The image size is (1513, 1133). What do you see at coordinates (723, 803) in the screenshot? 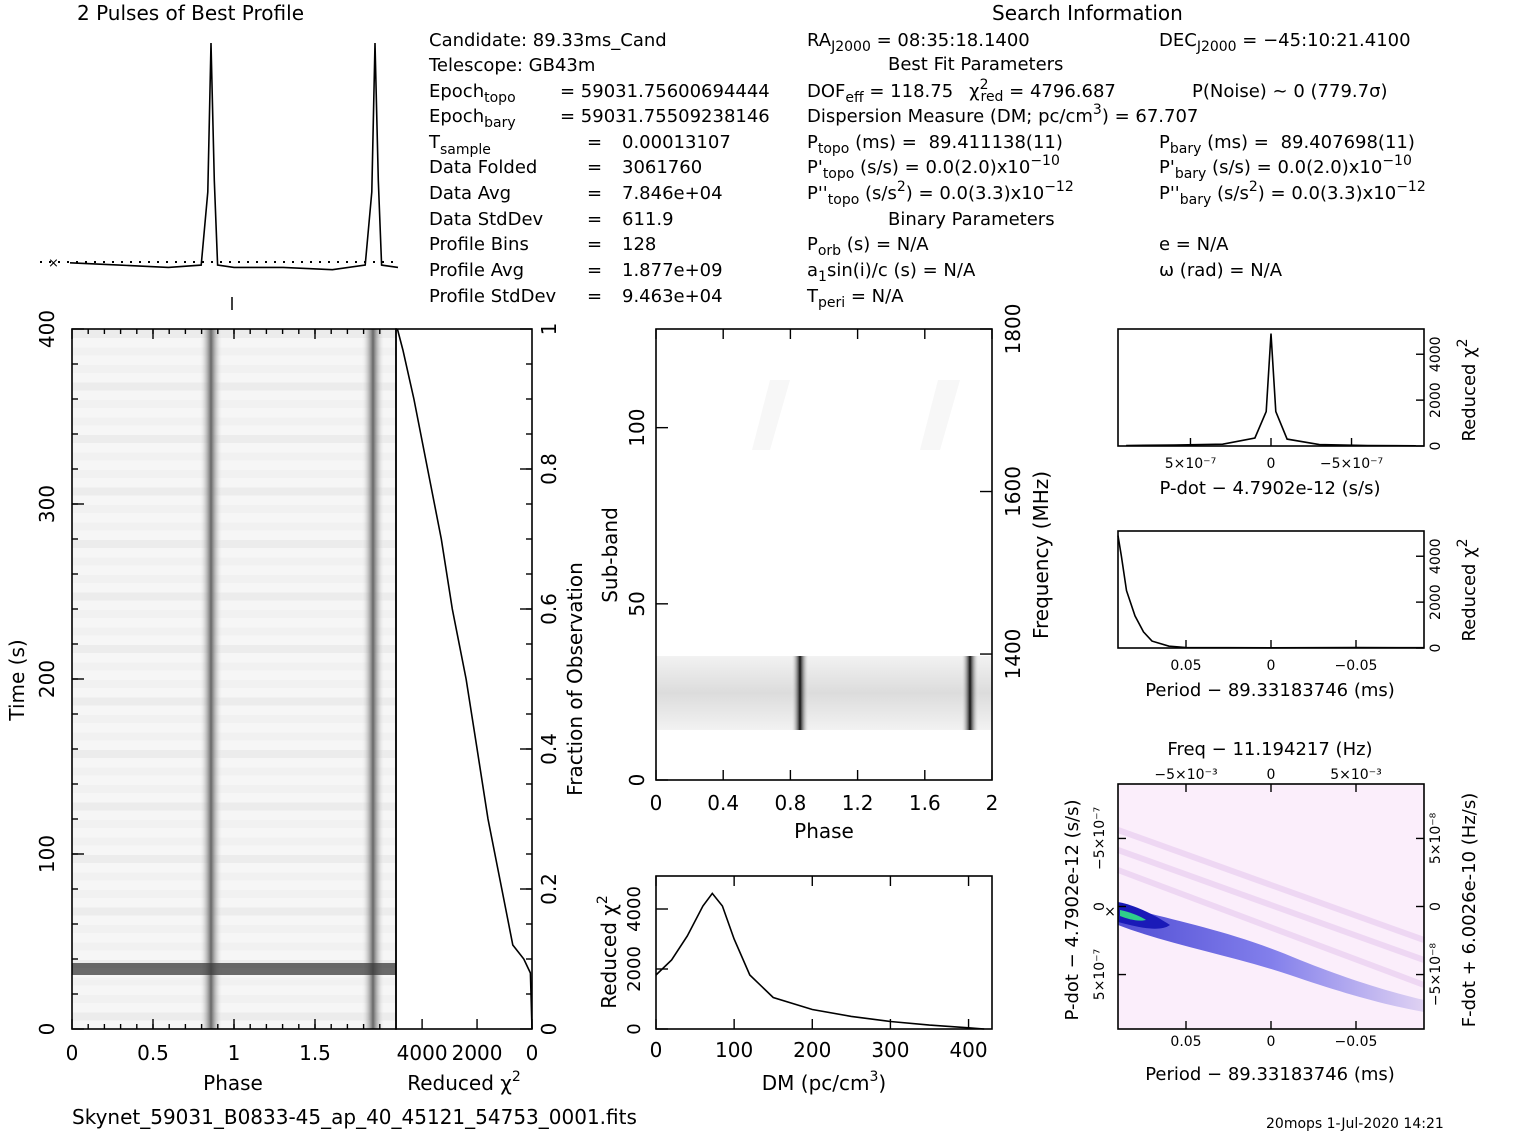
I see `subband-phase-label: 0.4` at bounding box center [723, 803].